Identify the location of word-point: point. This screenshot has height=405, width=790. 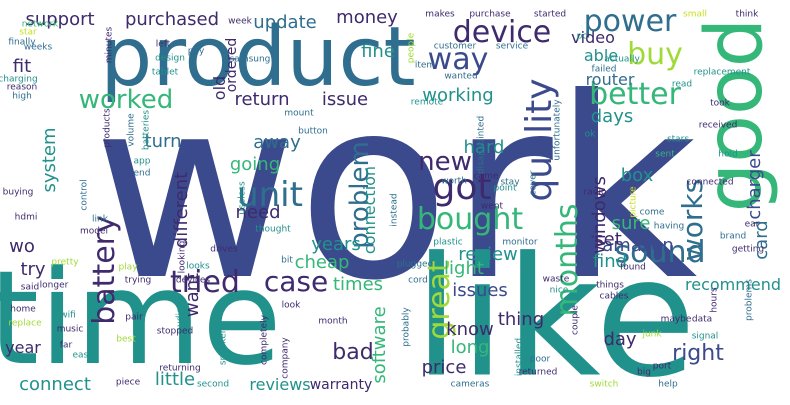
(505, 188).